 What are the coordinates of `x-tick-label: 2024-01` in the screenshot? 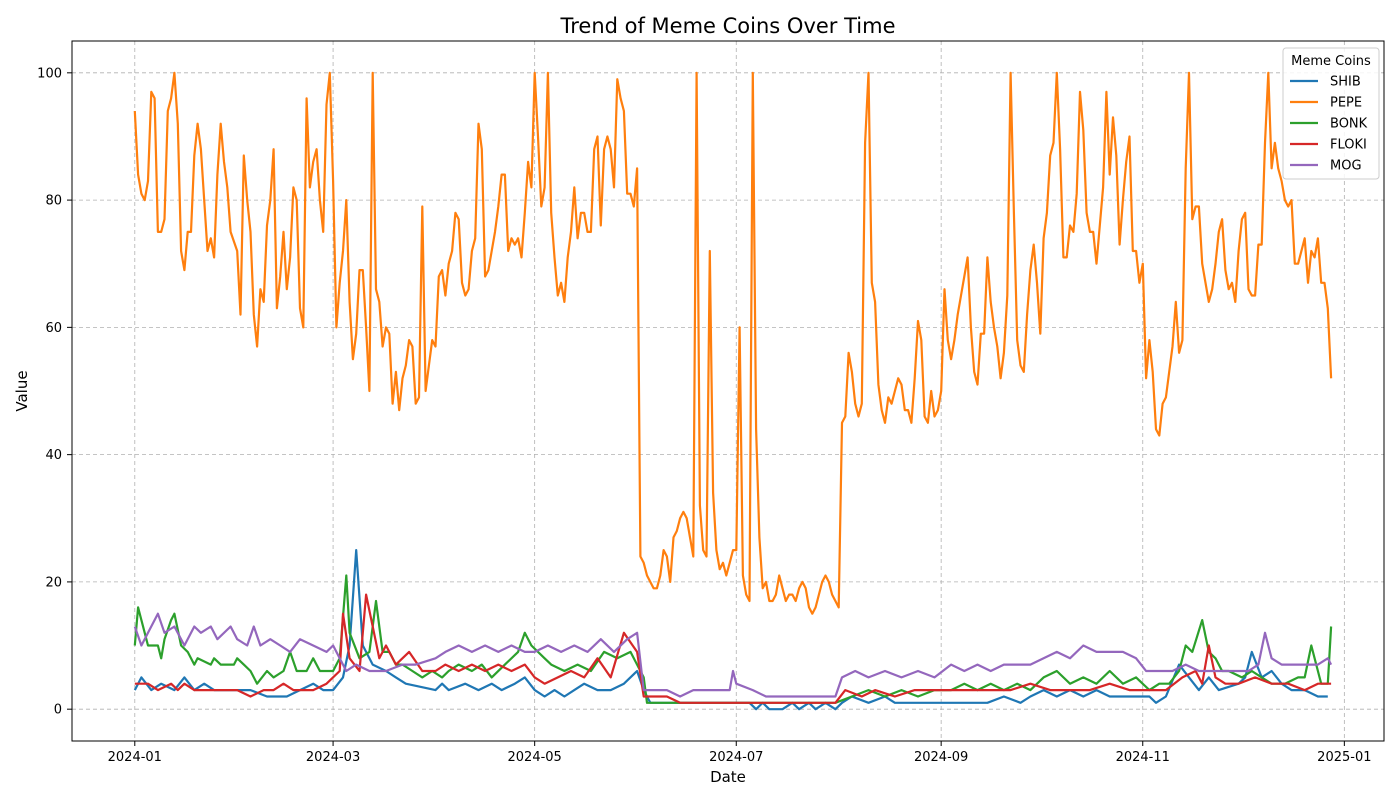 It's located at (135, 757).